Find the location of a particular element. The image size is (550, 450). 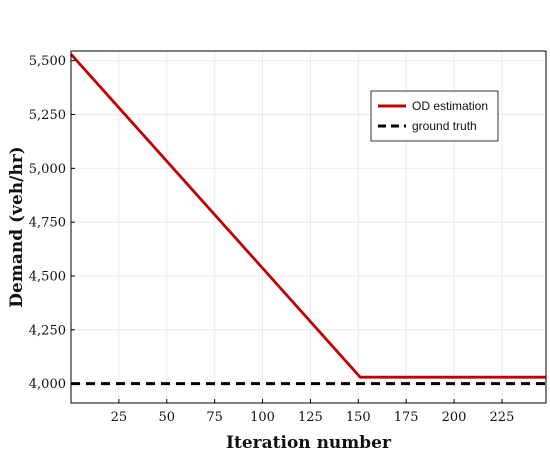

y-tick-label: 5,500 is located at coordinates (47, 61).